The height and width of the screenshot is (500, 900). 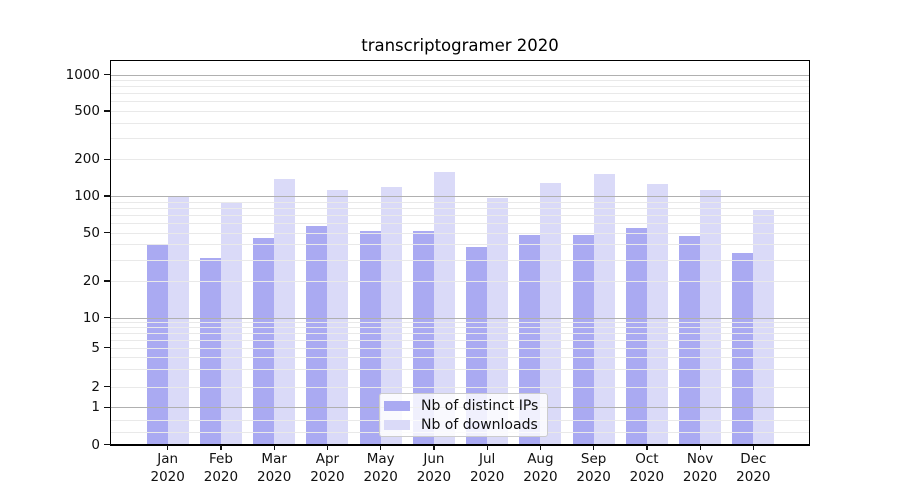 I want to click on y-tick-label: 50, so click(x=91, y=232).